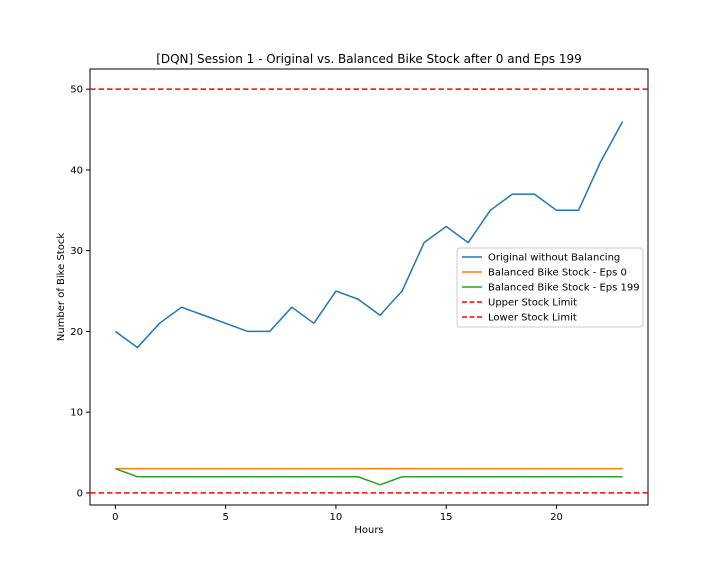 This screenshot has width=720, height=576. What do you see at coordinates (225, 517) in the screenshot?
I see `x-tick-label: 5` at bounding box center [225, 517].